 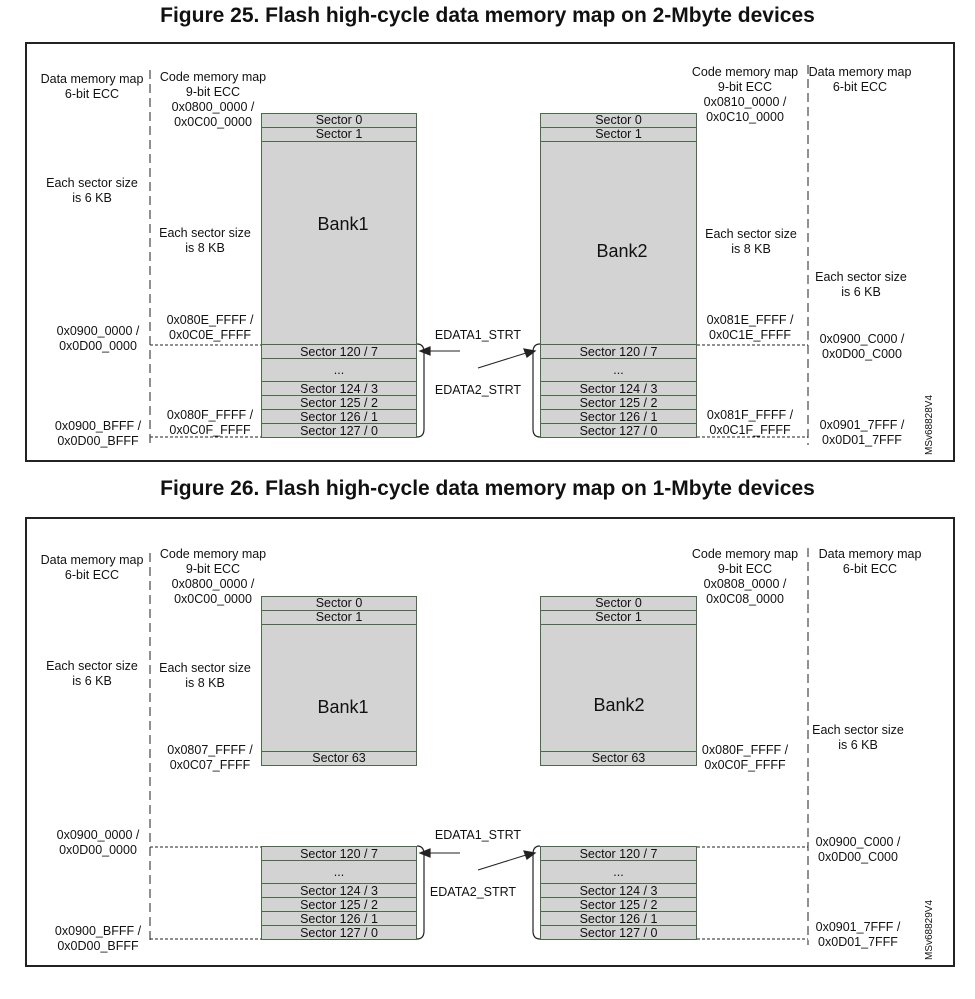 What do you see at coordinates (745, 757) in the screenshot?
I see `bank2-end-addr-label: 0x080F_FFFF / 0x0C0F_FFFF` at bounding box center [745, 757].